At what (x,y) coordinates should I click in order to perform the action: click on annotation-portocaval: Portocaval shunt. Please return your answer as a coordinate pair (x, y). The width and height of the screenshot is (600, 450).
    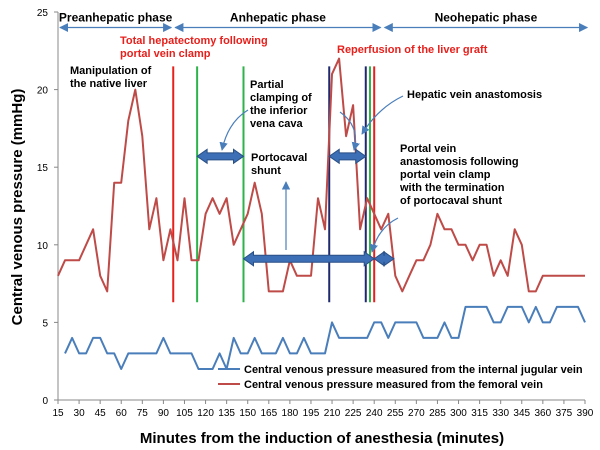
    Looking at the image, I should click on (279, 164).